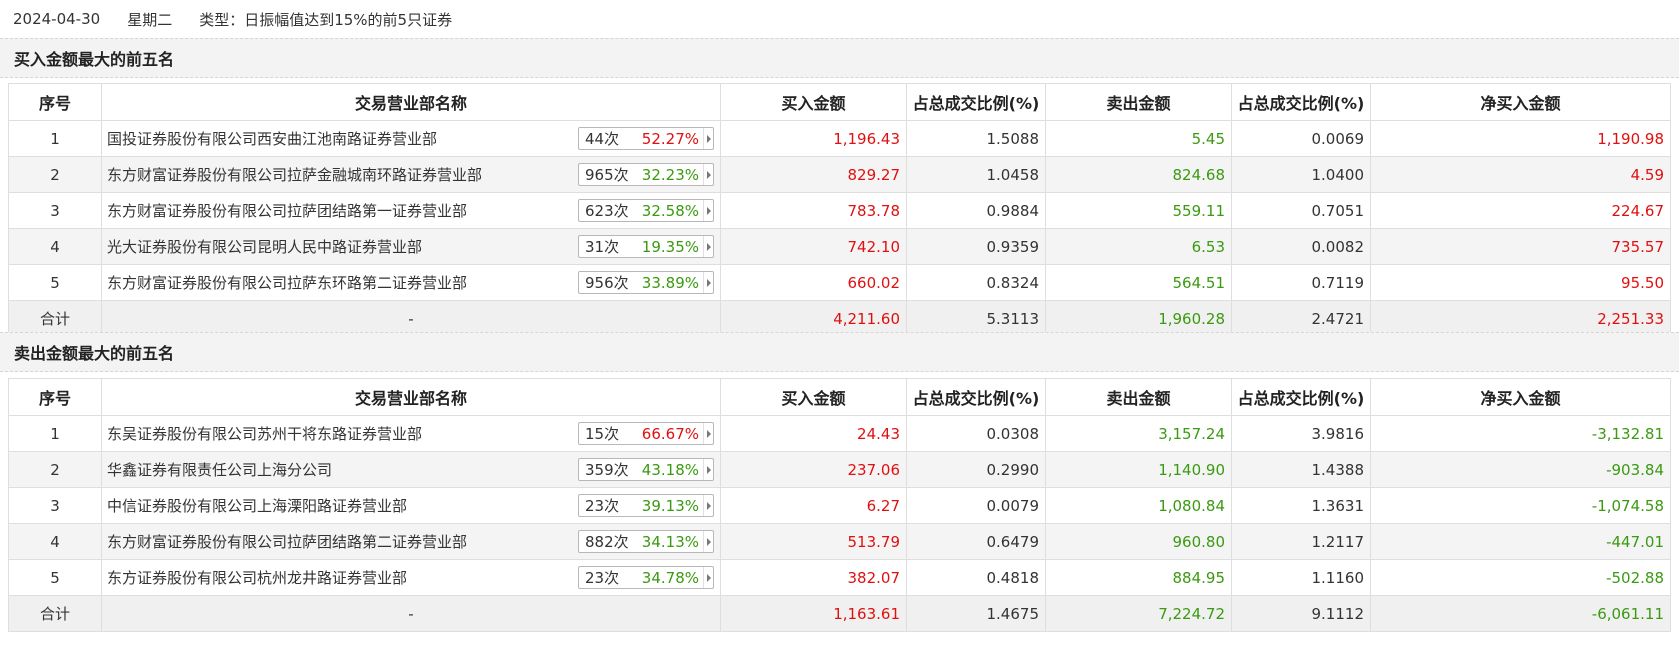 The height and width of the screenshot is (667, 1679). Describe the element at coordinates (287, 542) in the screenshot. I see `branch-name-link: 东方财富证券股份有限公司拉萨团结路第二证券营业部` at that location.